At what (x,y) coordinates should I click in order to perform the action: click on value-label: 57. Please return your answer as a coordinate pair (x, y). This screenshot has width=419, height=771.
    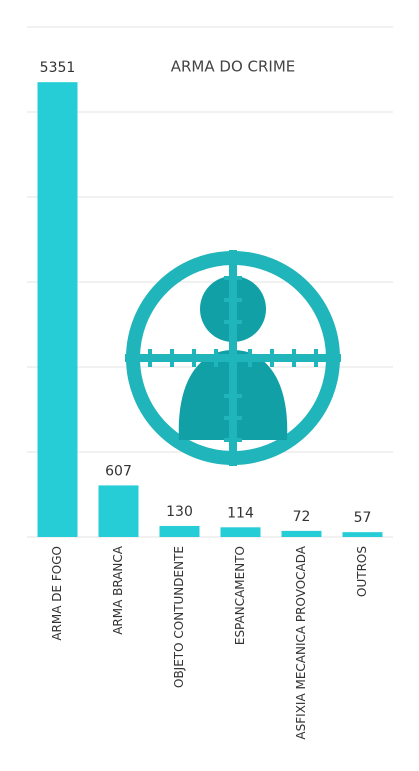
    Looking at the image, I should click on (363, 518).